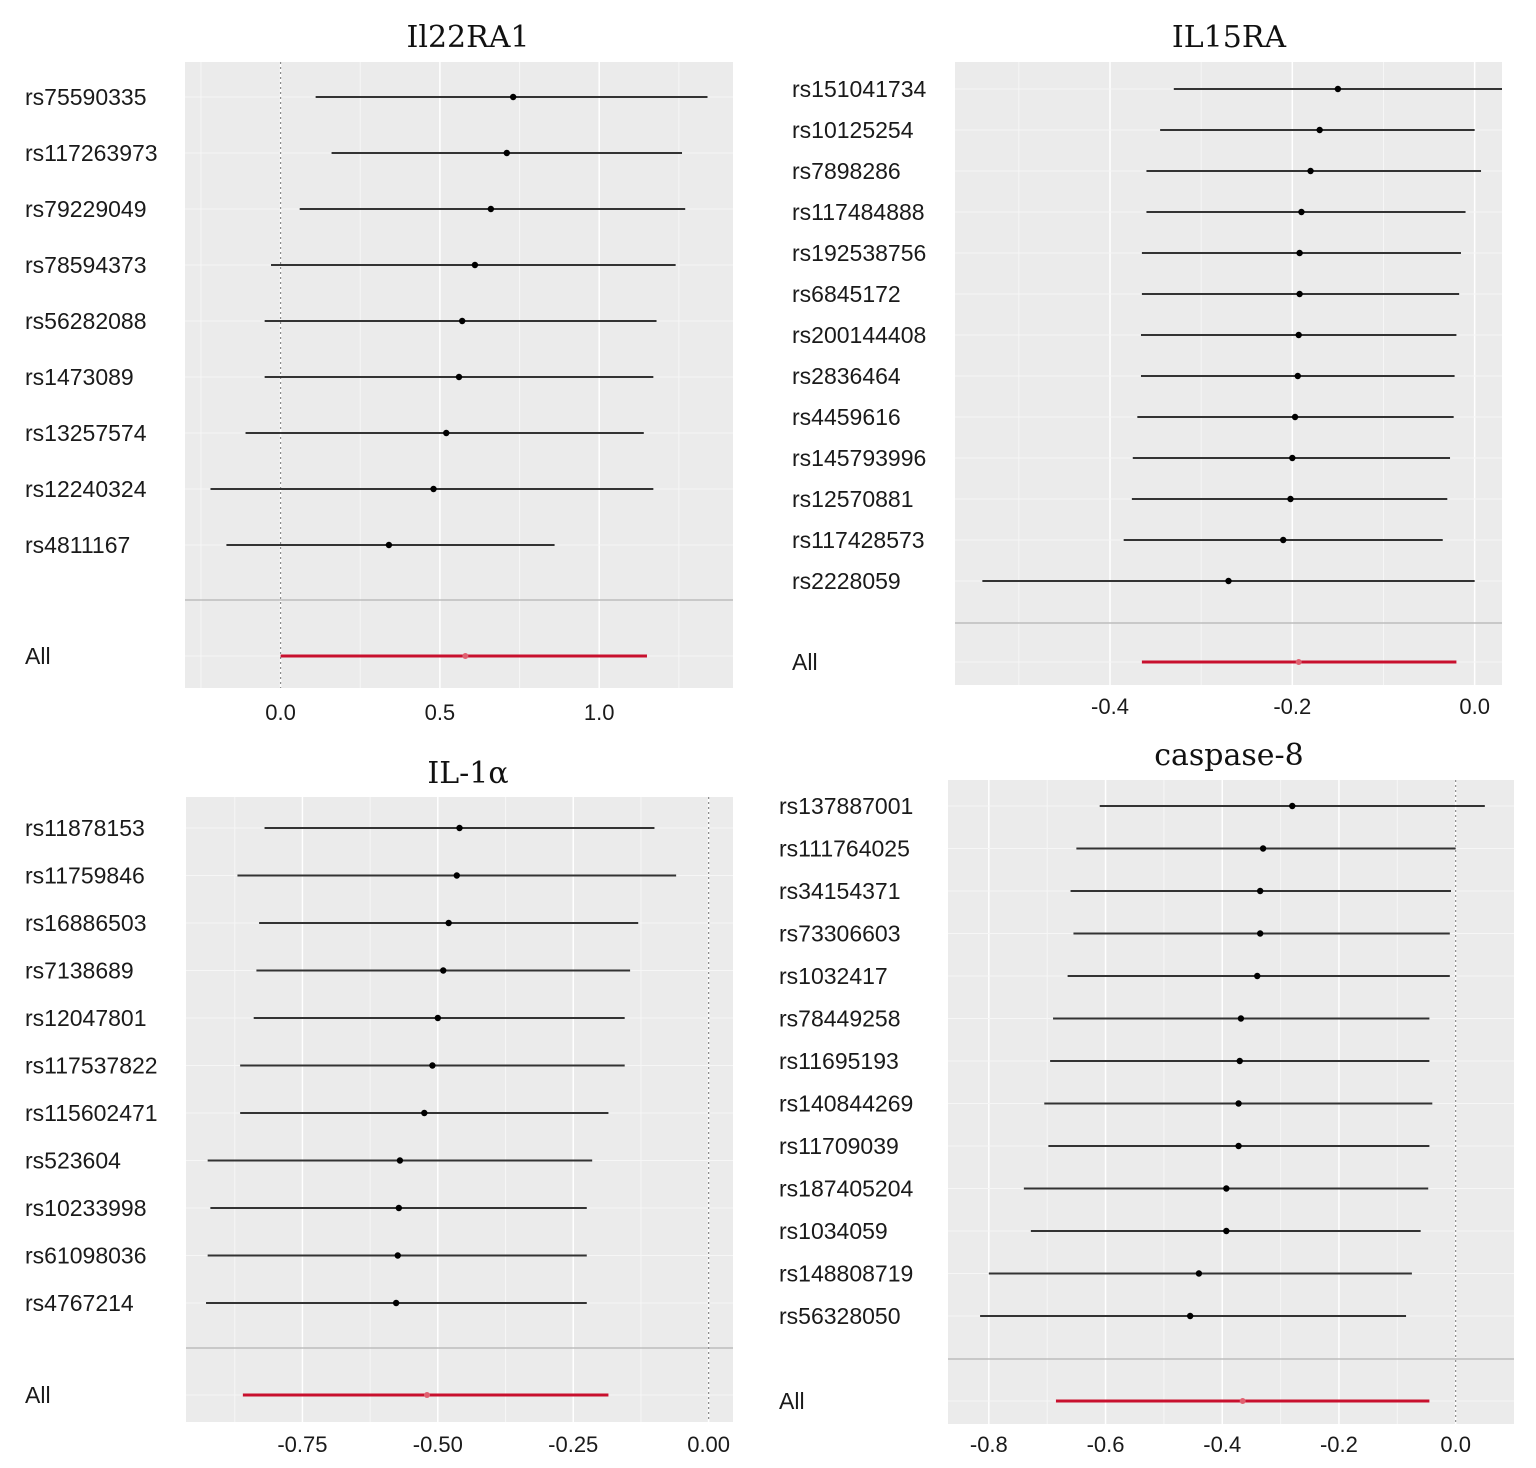 This screenshot has width=1536, height=1468. What do you see at coordinates (844, 849) in the screenshot?
I see `snp-label: rs111764025` at bounding box center [844, 849].